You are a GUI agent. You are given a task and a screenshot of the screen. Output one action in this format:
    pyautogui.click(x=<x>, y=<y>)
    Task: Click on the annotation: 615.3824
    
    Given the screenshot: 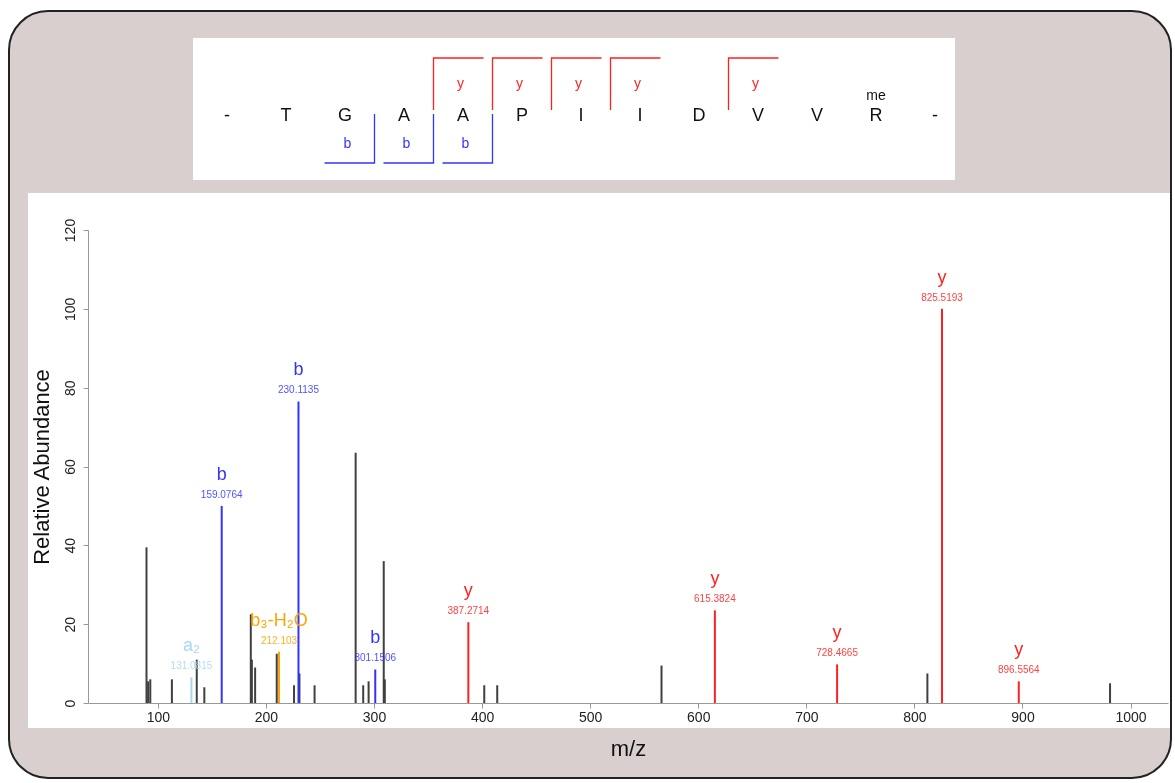 What is the action you would take?
    pyautogui.click(x=715, y=599)
    